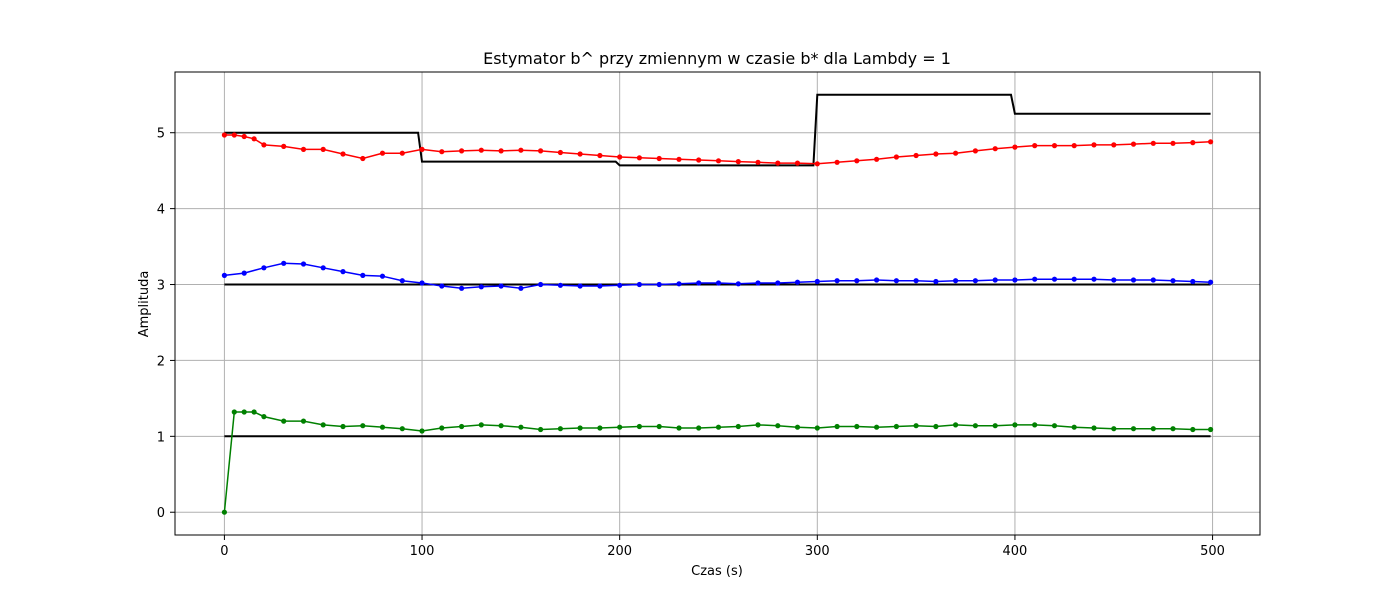  I want to click on y-axis: 0 1 2 3 4 5, so click(166, 324).